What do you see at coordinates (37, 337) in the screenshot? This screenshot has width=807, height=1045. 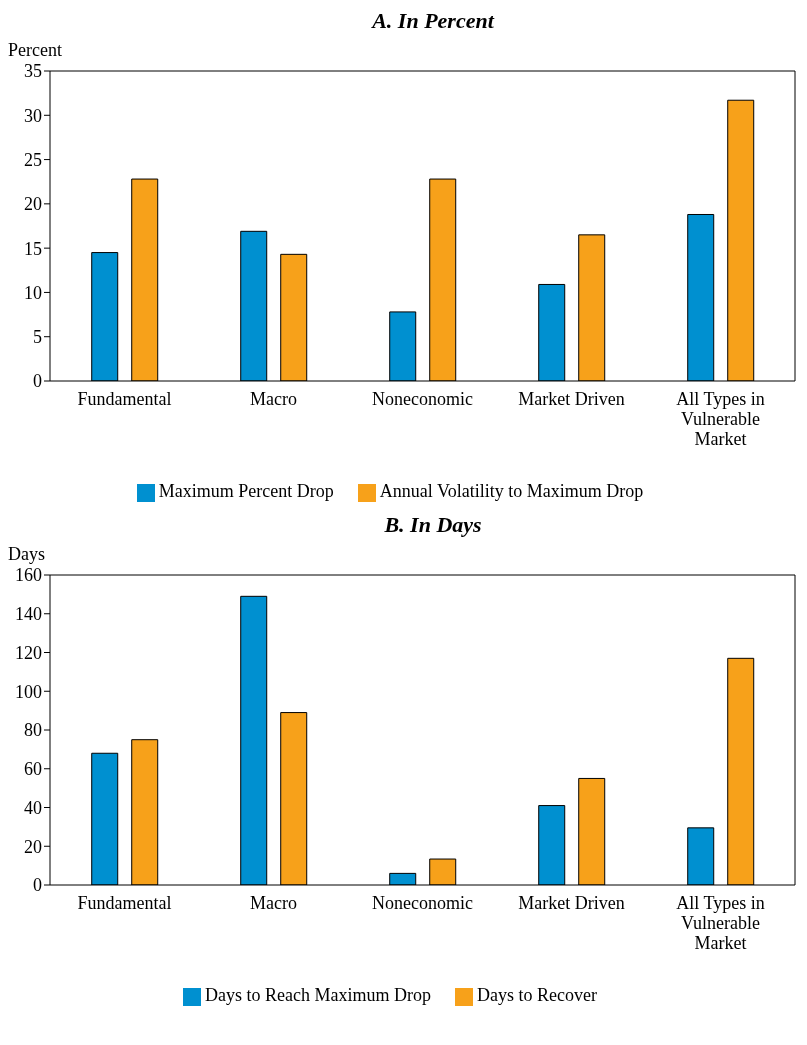 I see `y-tick-label: 5` at bounding box center [37, 337].